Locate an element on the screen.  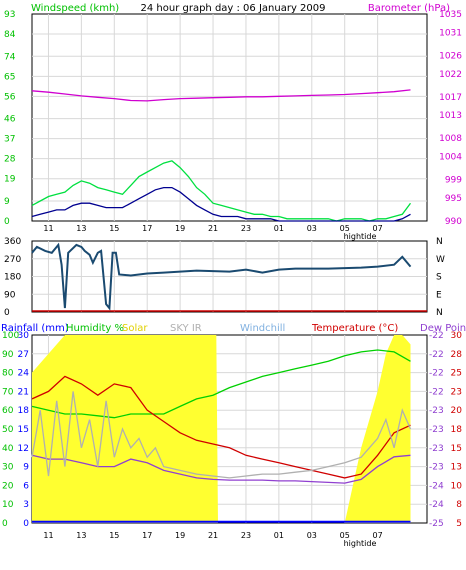
tick-left-rain: 12 is located at coordinates (23, 449).